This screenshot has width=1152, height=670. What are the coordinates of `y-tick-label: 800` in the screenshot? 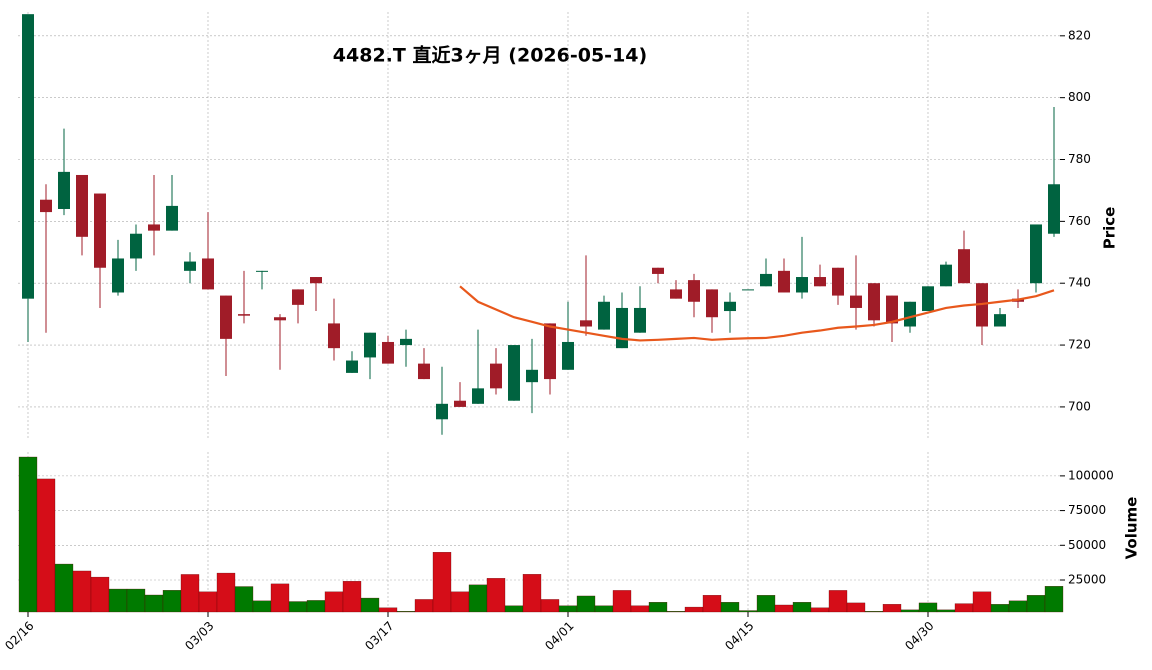 It's located at (1079, 97).